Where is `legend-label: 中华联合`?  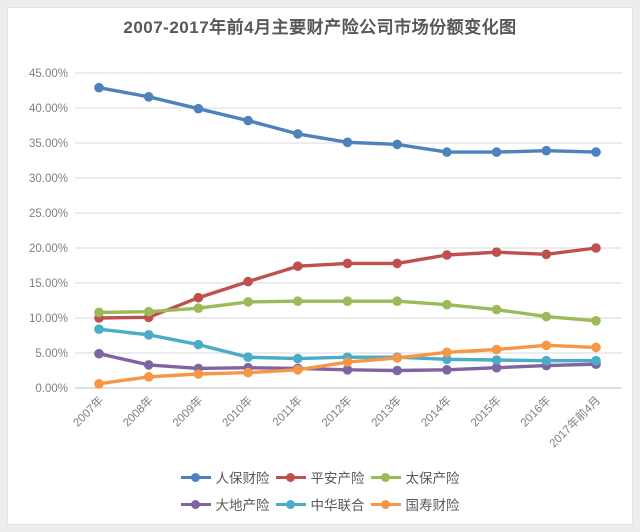
legend-label: 中华联合 is located at coordinates (337, 505).